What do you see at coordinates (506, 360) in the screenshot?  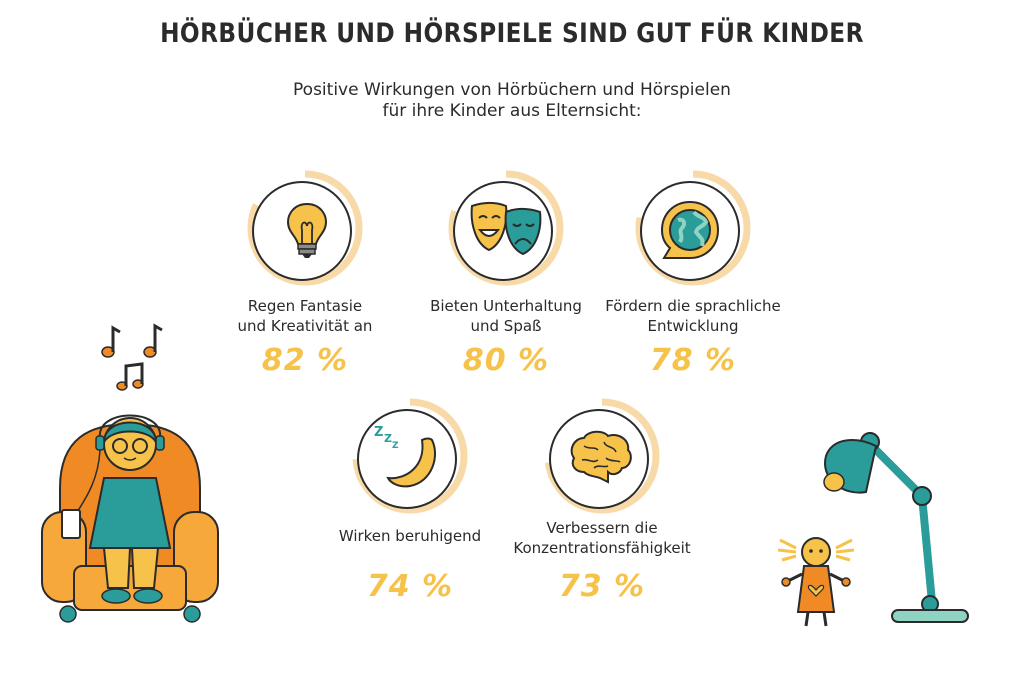 I see `stat-percent: 80 %` at bounding box center [506, 360].